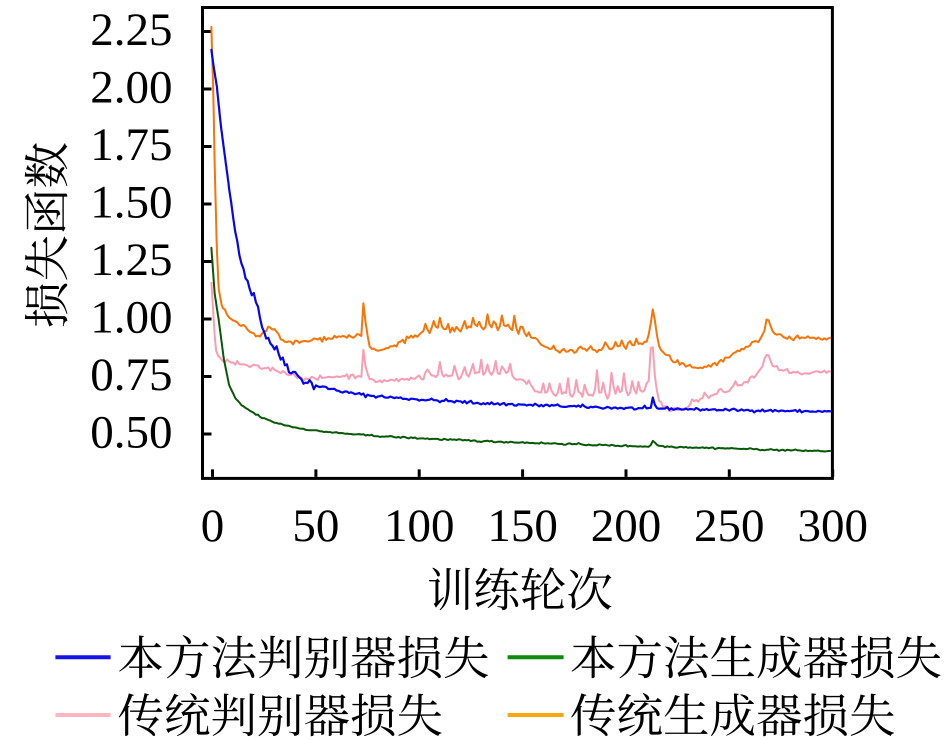  I want to click on svg-text: 2.25, so click(131, 30).